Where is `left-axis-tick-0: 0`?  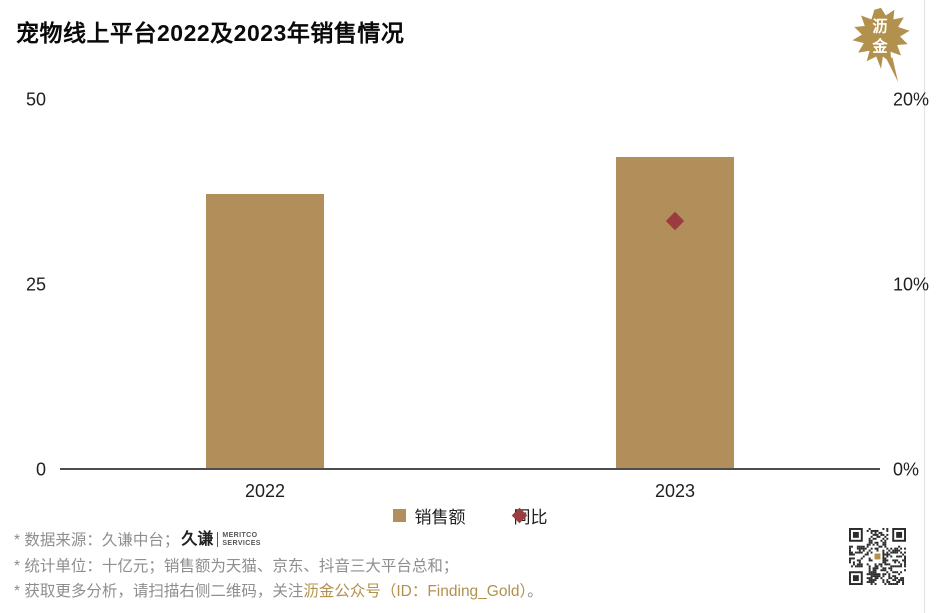
left-axis-tick-0: 0 is located at coordinates (40, 469).